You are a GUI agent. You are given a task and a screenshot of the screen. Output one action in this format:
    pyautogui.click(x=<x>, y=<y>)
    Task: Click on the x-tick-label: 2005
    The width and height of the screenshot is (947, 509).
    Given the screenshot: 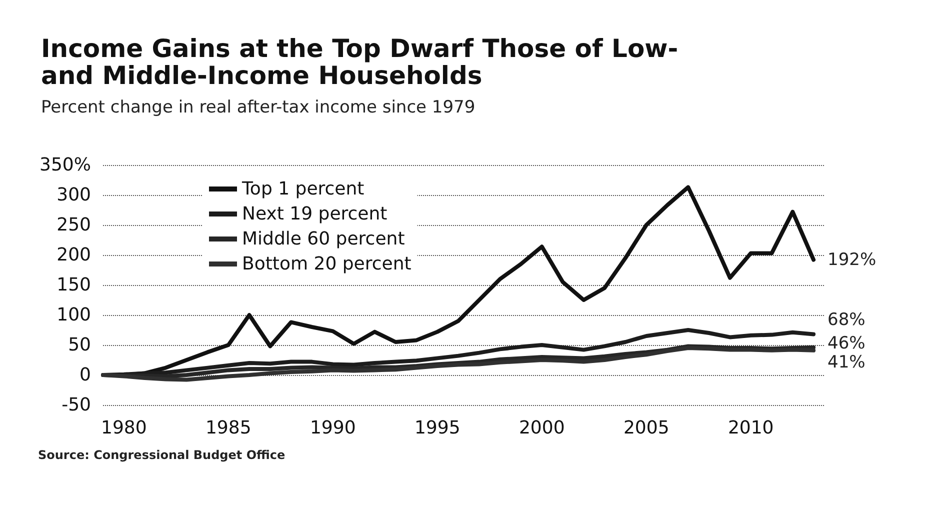 What is the action you would take?
    pyautogui.click(x=646, y=428)
    